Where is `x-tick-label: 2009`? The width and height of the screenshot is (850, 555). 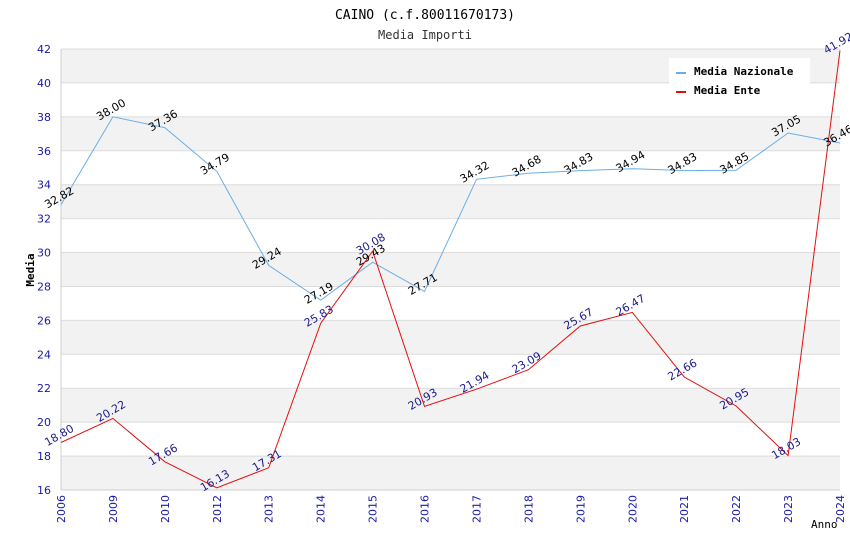 x-tick-label: 2009 is located at coordinates (113, 509).